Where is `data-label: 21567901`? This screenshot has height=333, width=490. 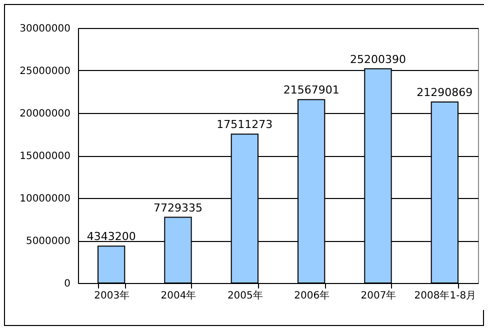
data-label: 21567901 is located at coordinates (311, 90).